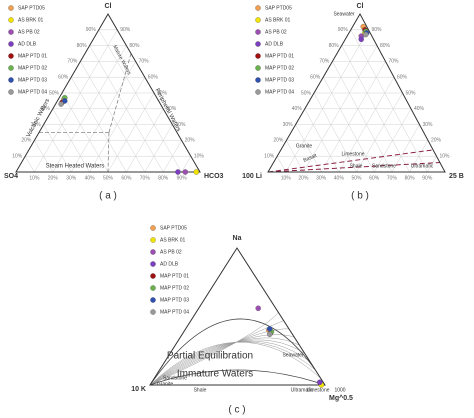 This screenshot has width=474, height=418. I want to click on corner-label: SO4, so click(11, 176).